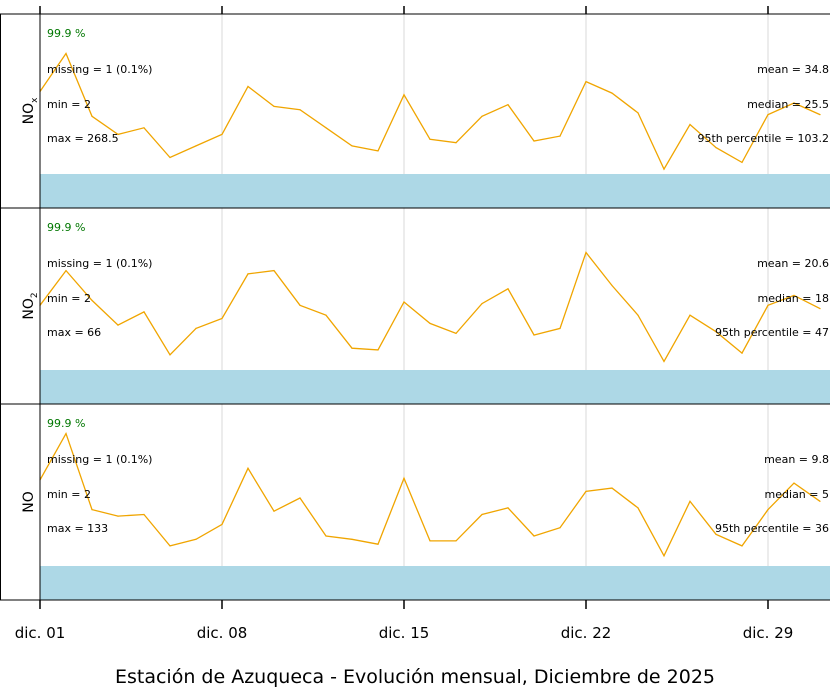 This screenshot has width=830, height=696. Describe the element at coordinates (772, 332) in the screenshot. I see `p95-label: 95th percentile = 47` at that location.